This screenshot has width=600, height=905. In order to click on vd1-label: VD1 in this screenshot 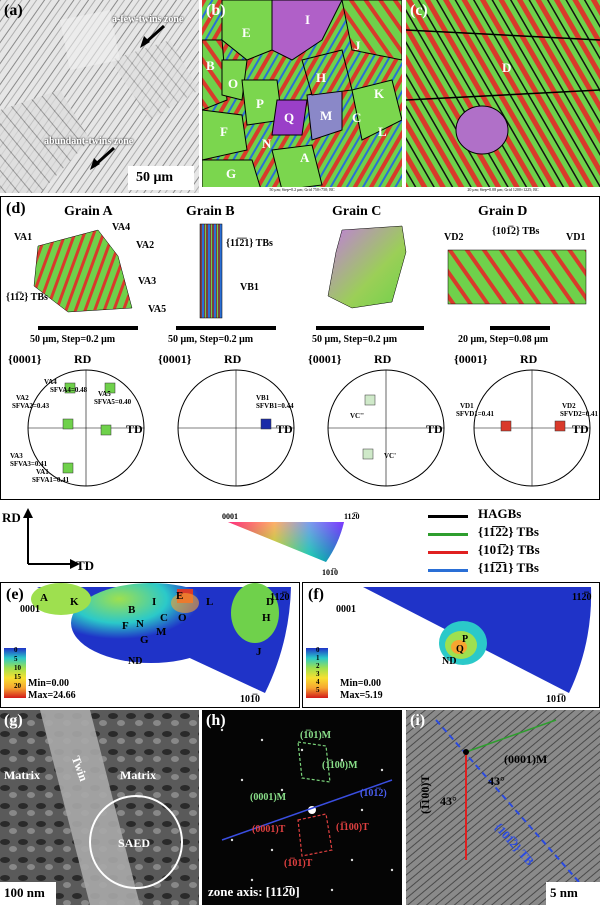, I will do `click(576, 237)`.